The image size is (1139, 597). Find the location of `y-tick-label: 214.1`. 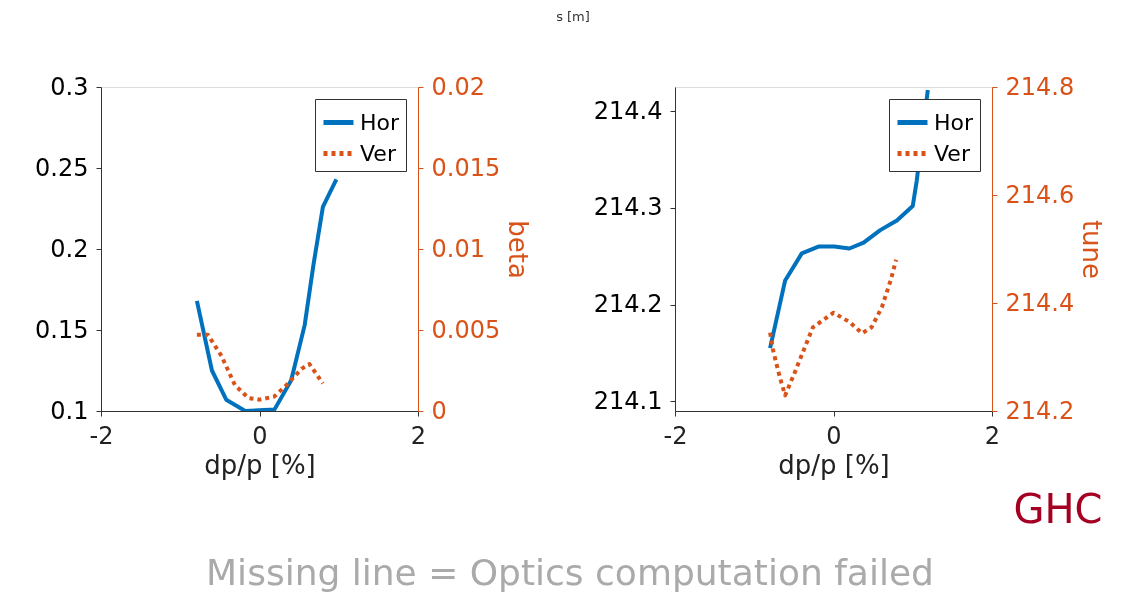

y-tick-label: 214.1 is located at coordinates (628, 400).